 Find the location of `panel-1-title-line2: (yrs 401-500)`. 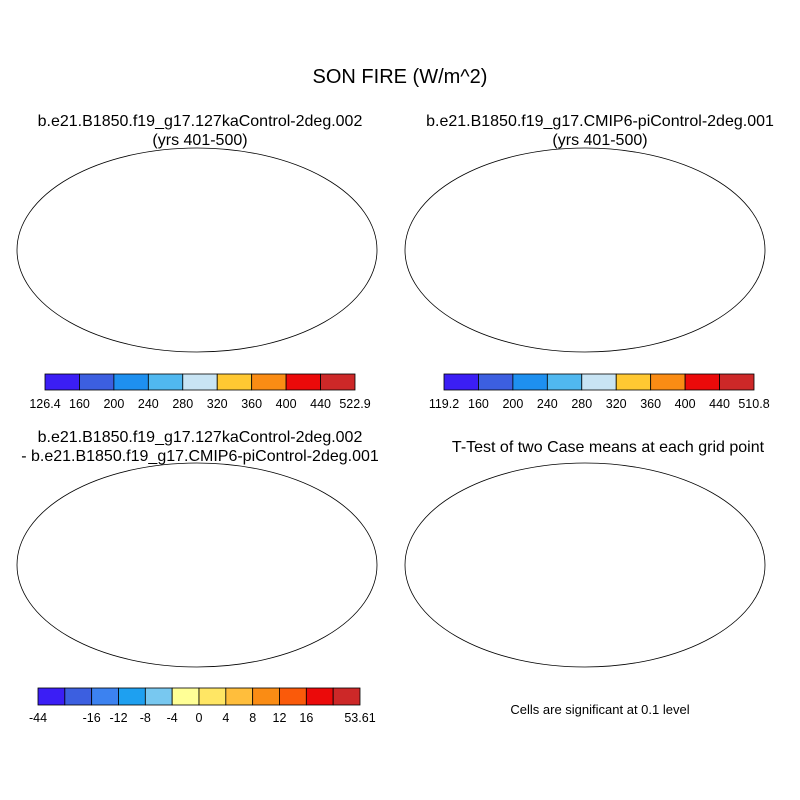

panel-1-title-line2: (yrs 401-500) is located at coordinates (200, 140).